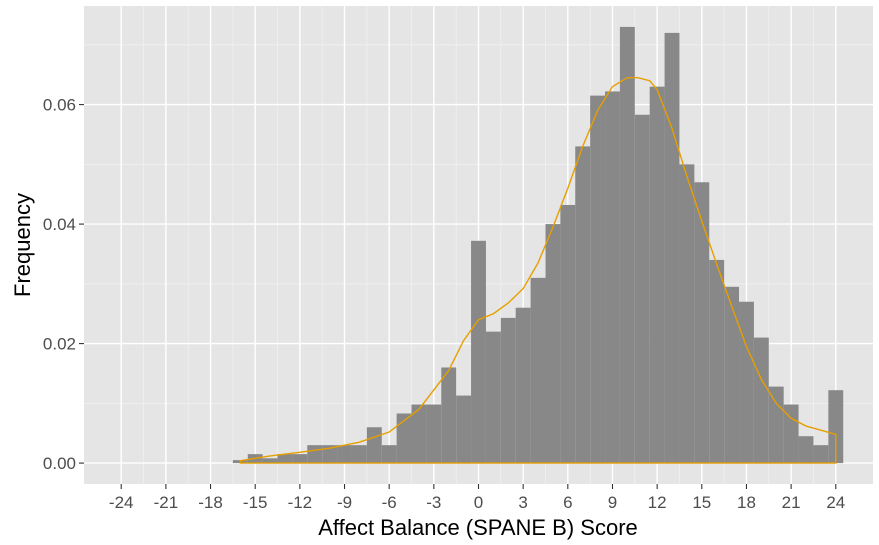 Image resolution: width=879 pixels, height=545 pixels. I want to click on x-tick-label: 21, so click(791, 502).